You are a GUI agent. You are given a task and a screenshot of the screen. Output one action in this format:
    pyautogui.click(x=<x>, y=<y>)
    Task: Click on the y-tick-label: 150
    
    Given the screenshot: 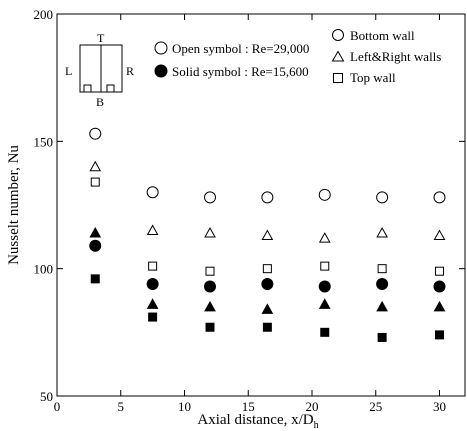 What is the action you would take?
    pyautogui.click(x=44, y=141)
    